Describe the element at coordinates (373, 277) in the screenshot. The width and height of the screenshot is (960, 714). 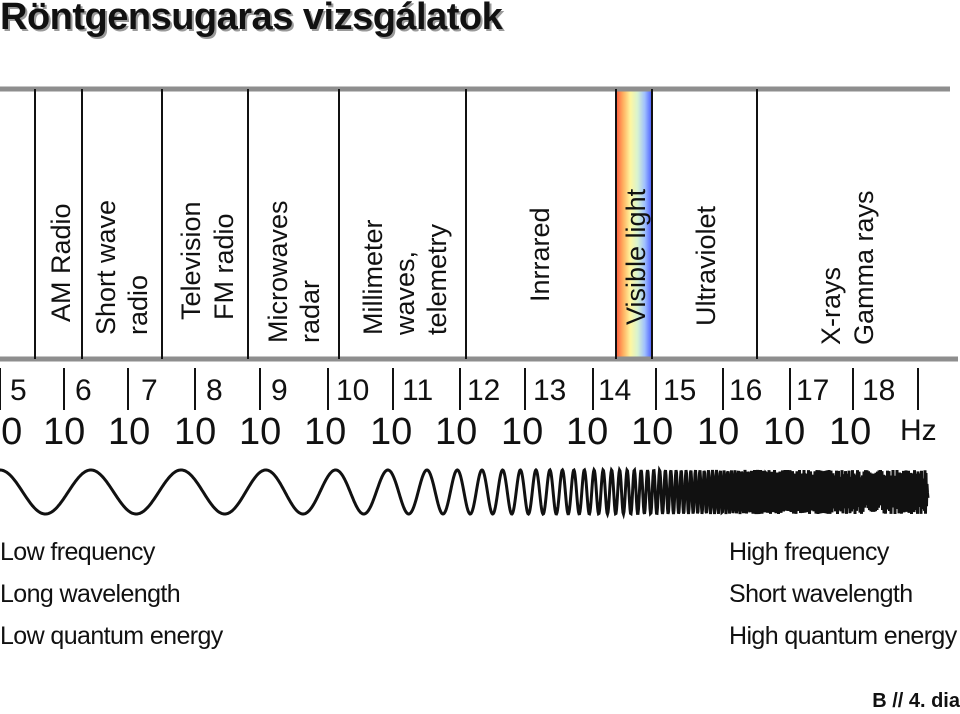
I see `band-label-line: Millimeter` at that location.